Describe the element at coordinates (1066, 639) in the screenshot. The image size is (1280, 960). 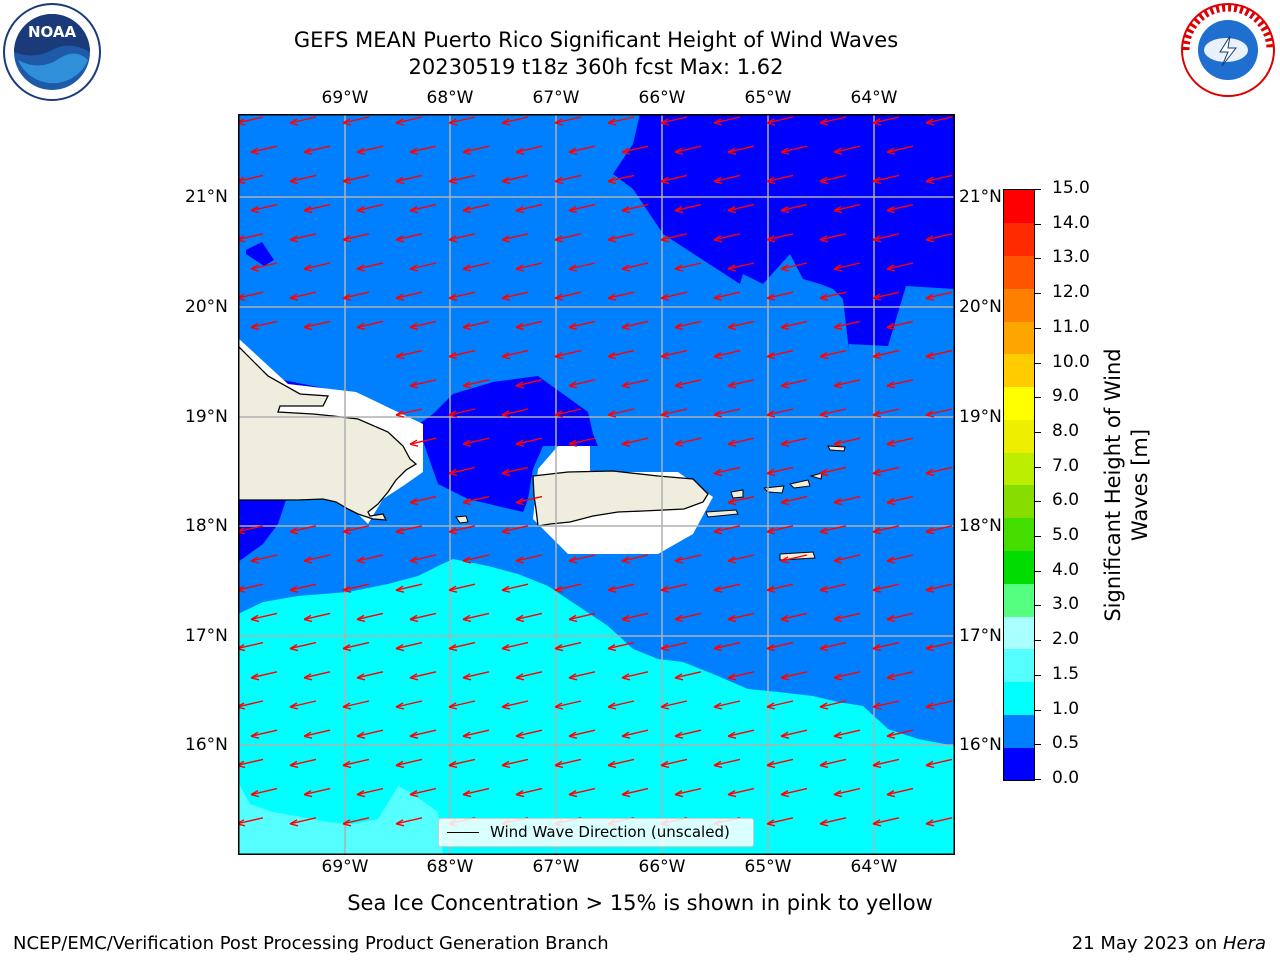
I see `colorbar-tick-label: 2.0` at that location.